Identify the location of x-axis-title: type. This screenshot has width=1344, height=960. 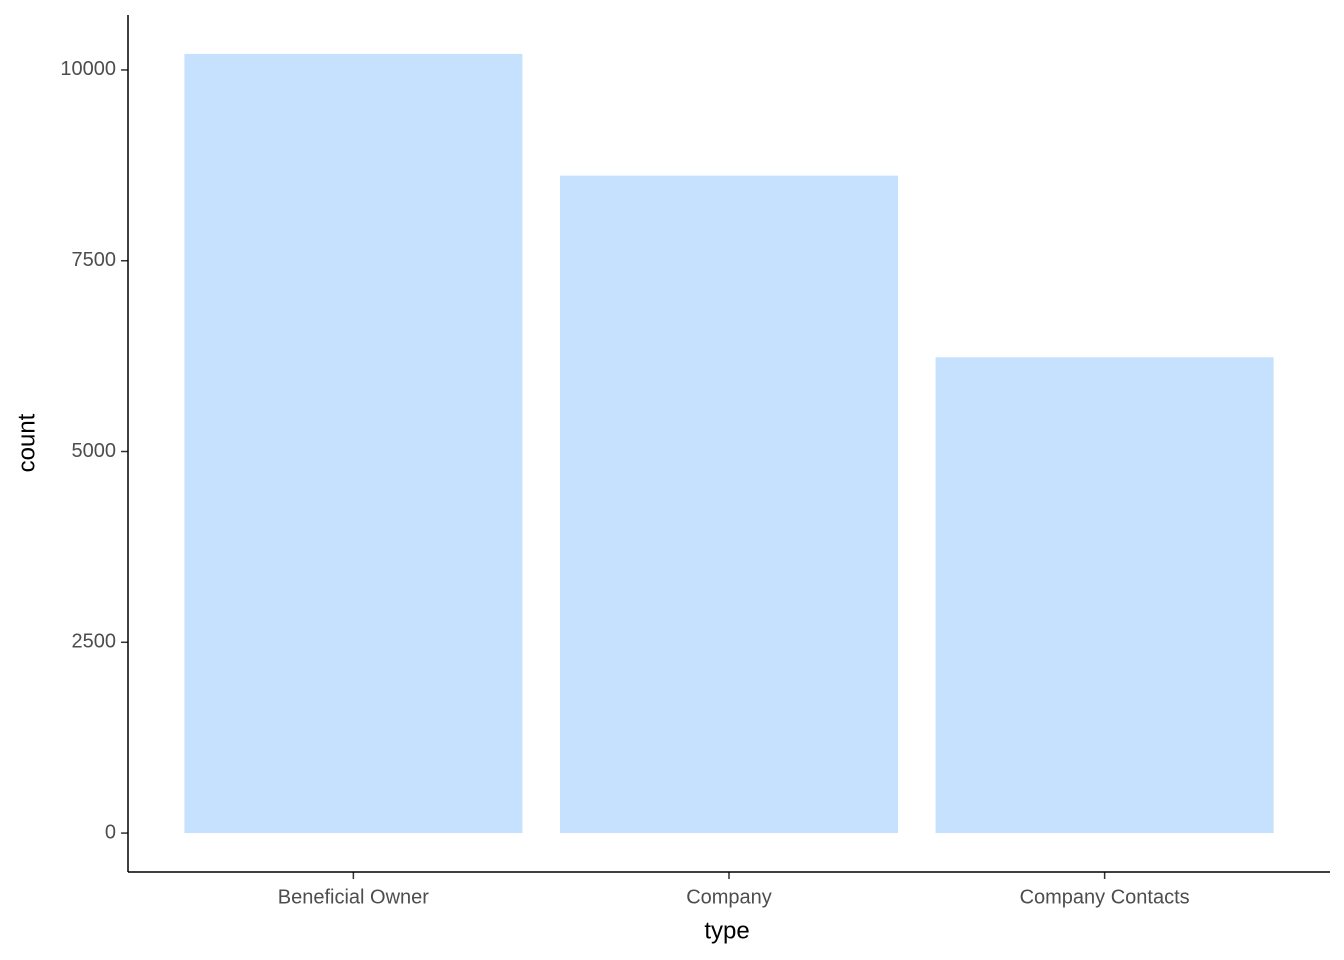
(726, 930).